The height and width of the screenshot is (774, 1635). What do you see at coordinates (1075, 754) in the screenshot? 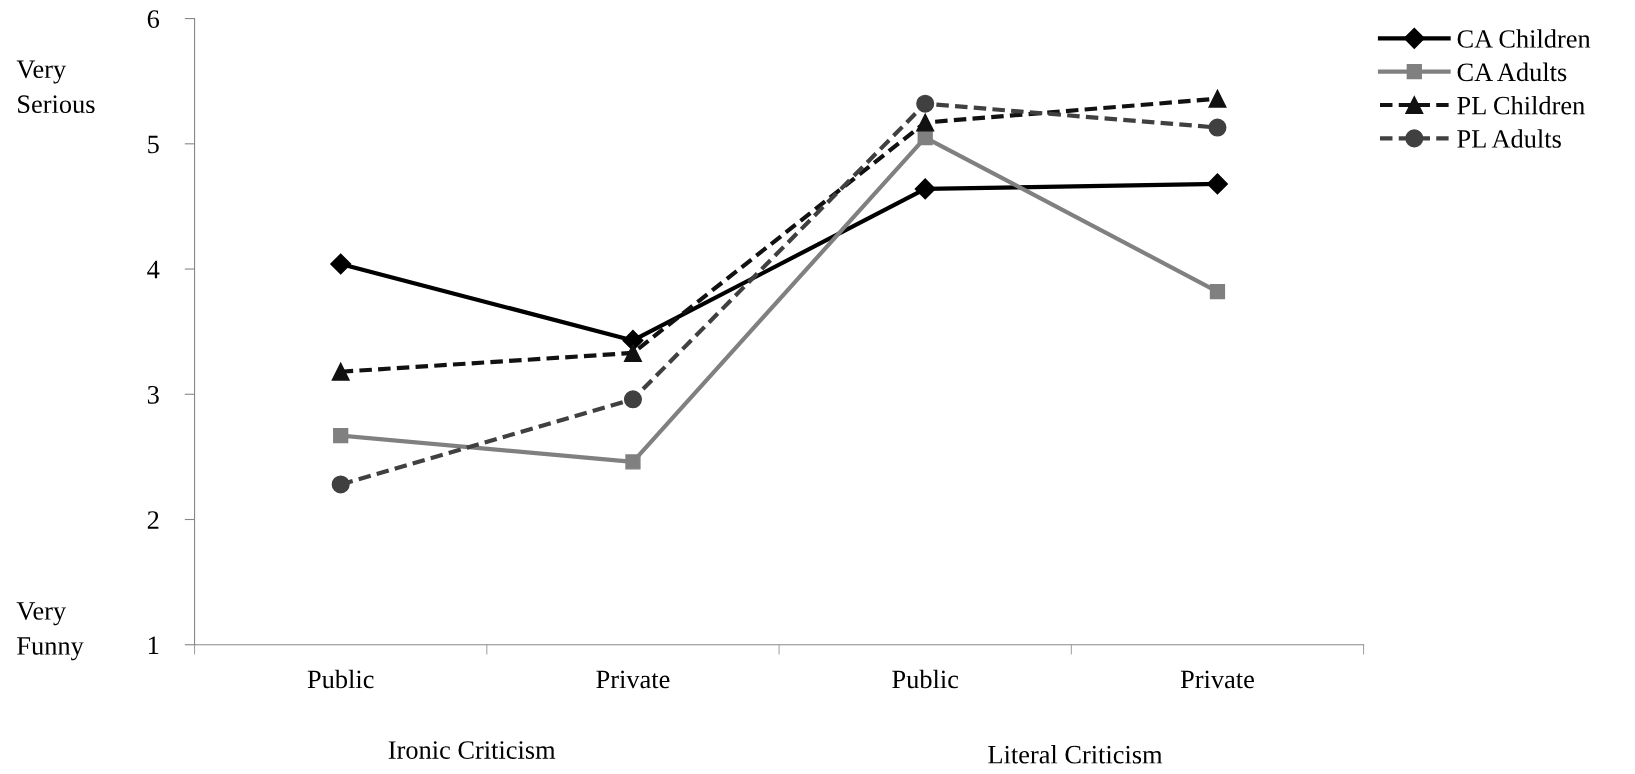
I see `text: Literal Criticism` at bounding box center [1075, 754].